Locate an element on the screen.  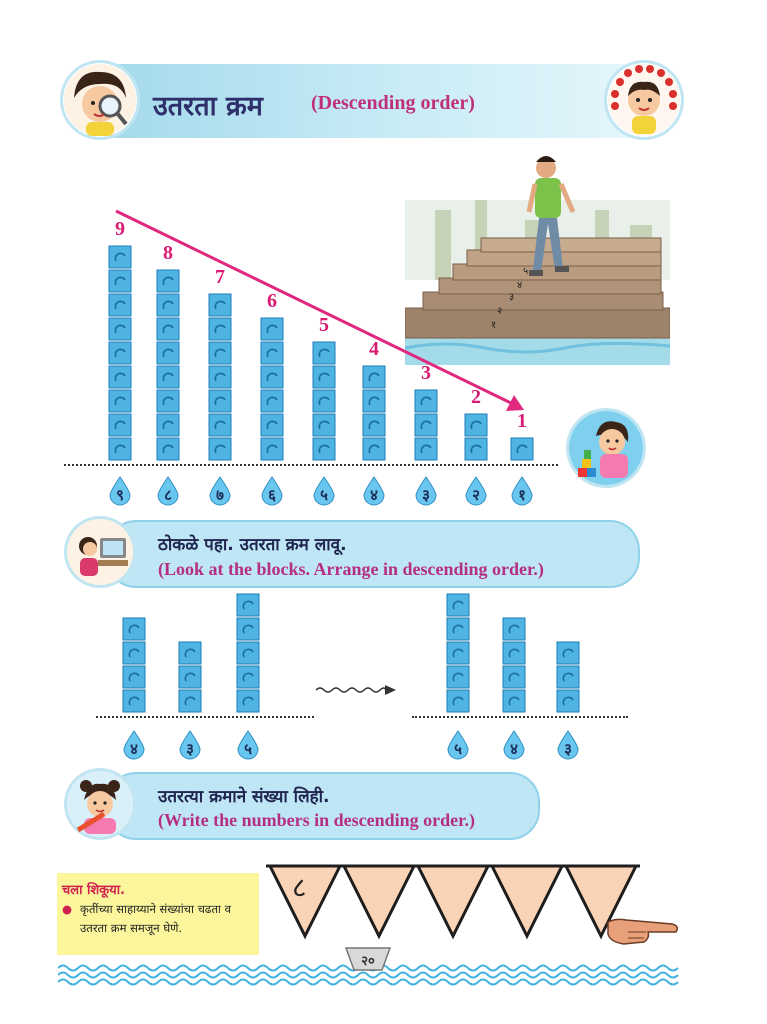
learning-note-title: चला शिकूया. is located at coordinates (93, 890).